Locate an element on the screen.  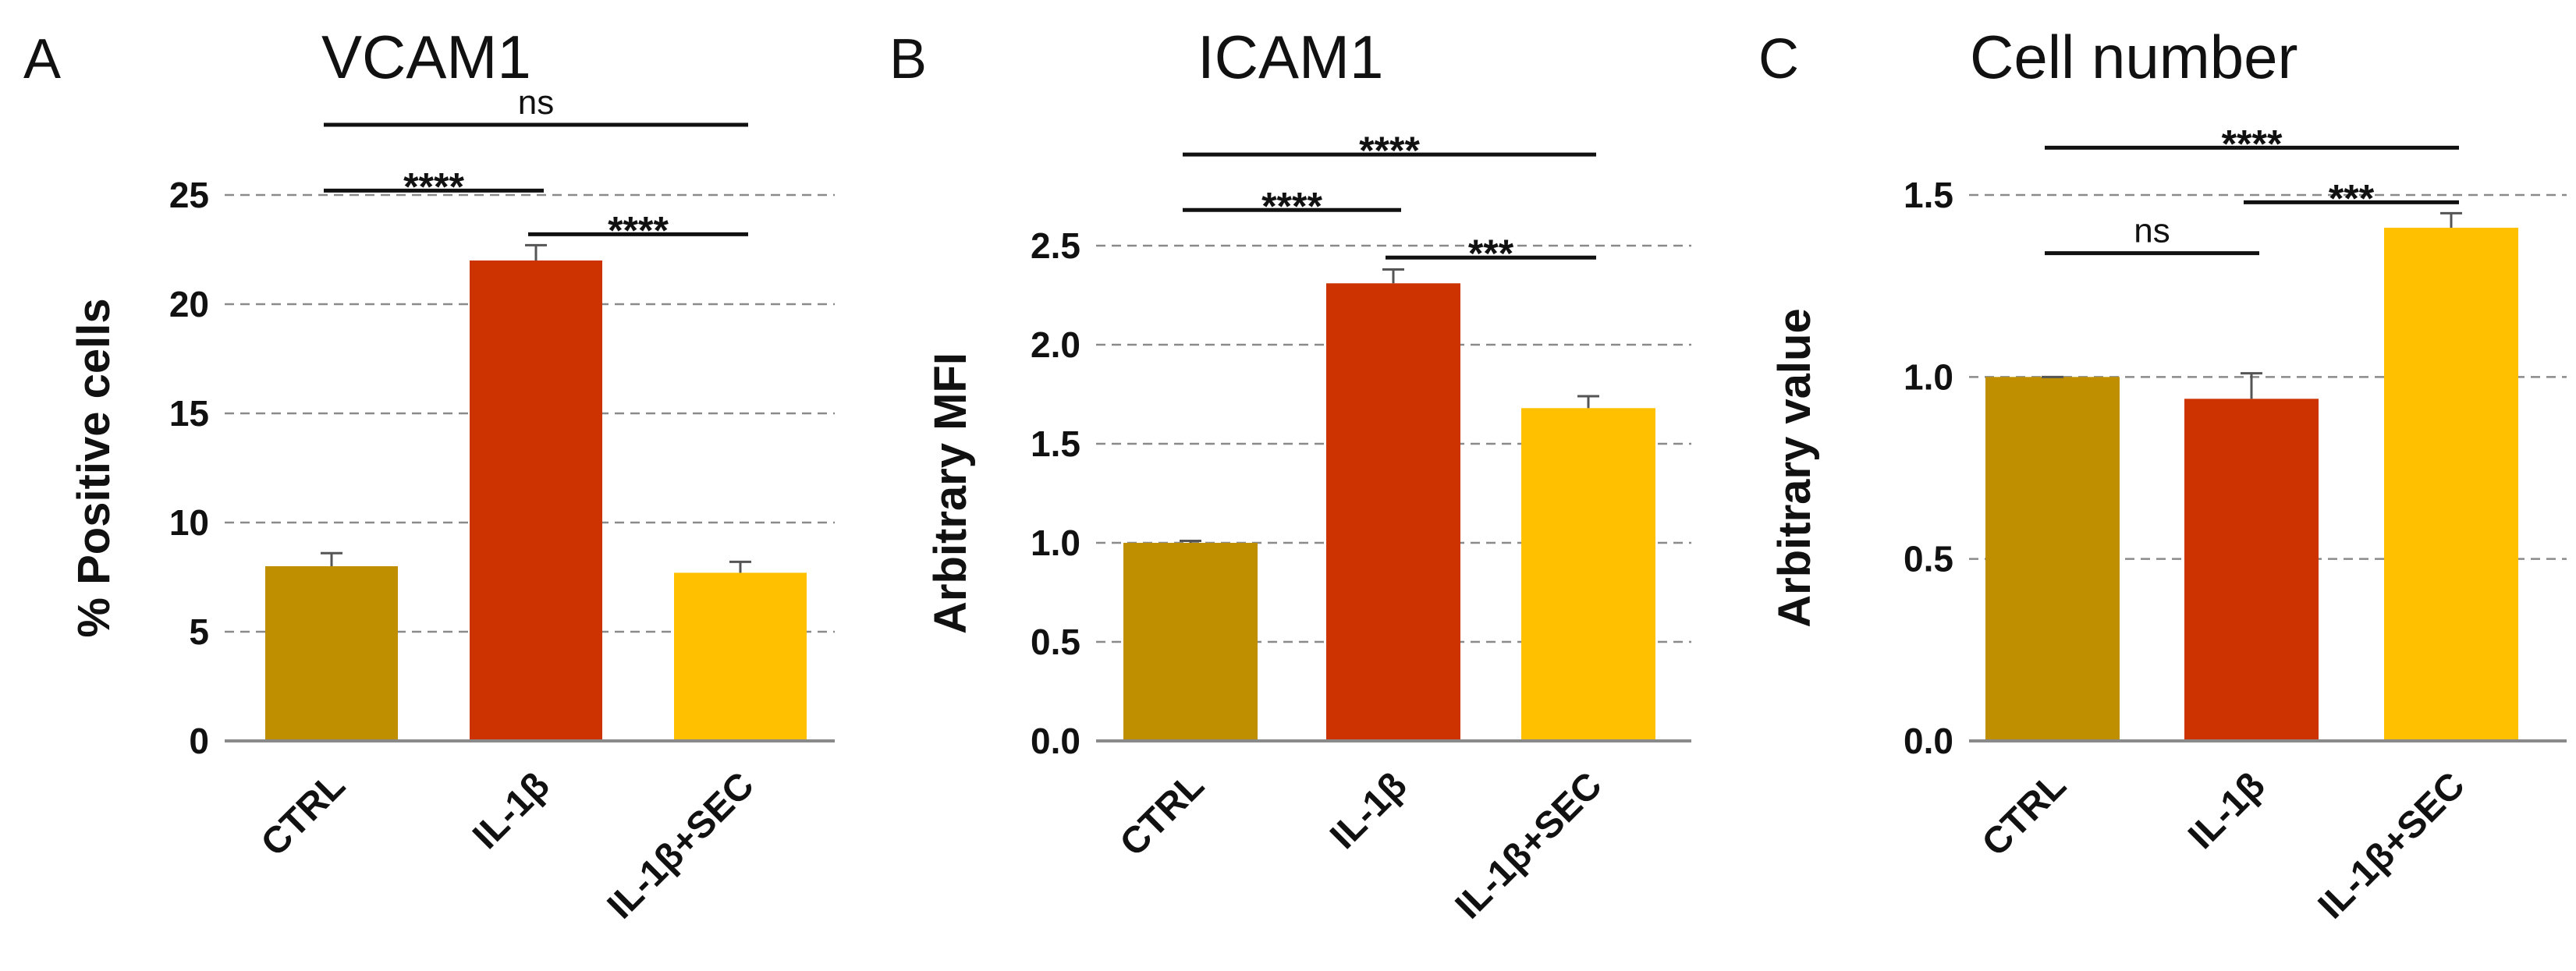
significance-label-2: *** is located at coordinates (2352, 198).